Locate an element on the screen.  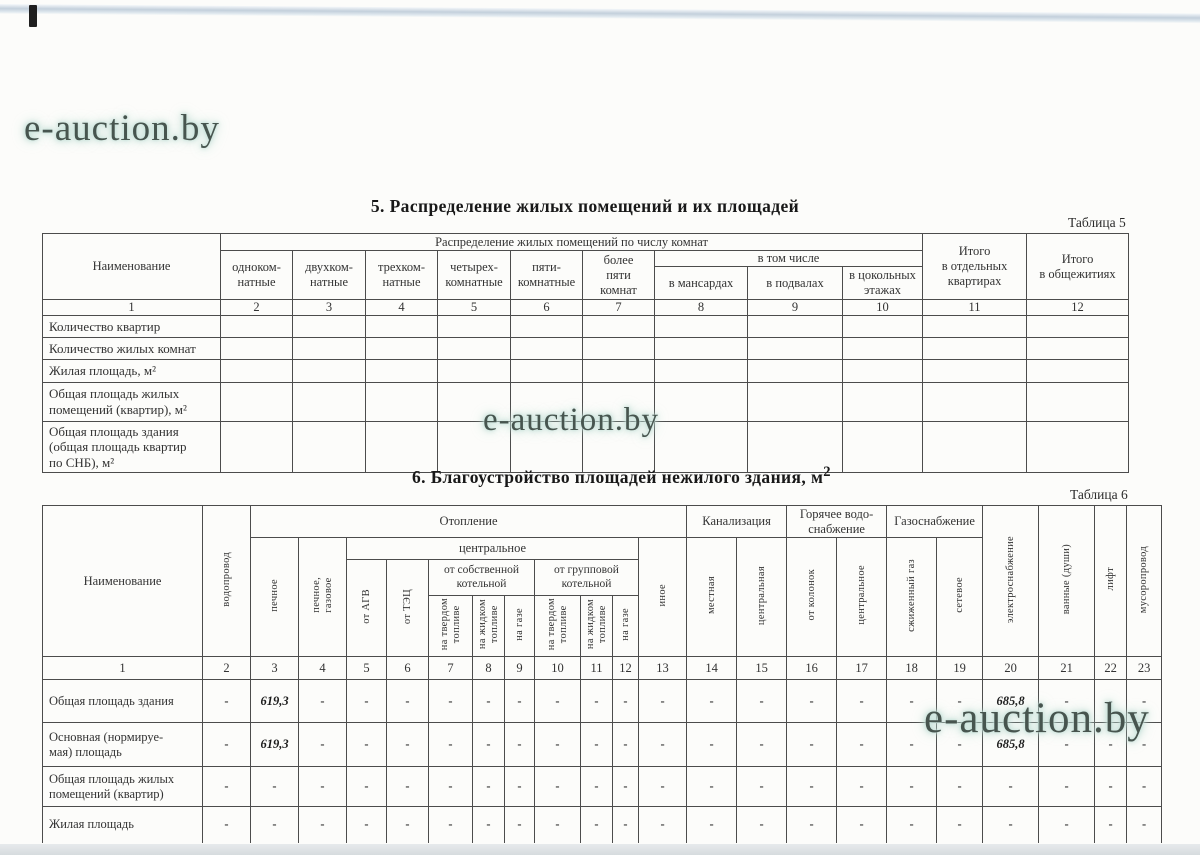
table6-caption: Таблица 6 is located at coordinates (1099, 494).